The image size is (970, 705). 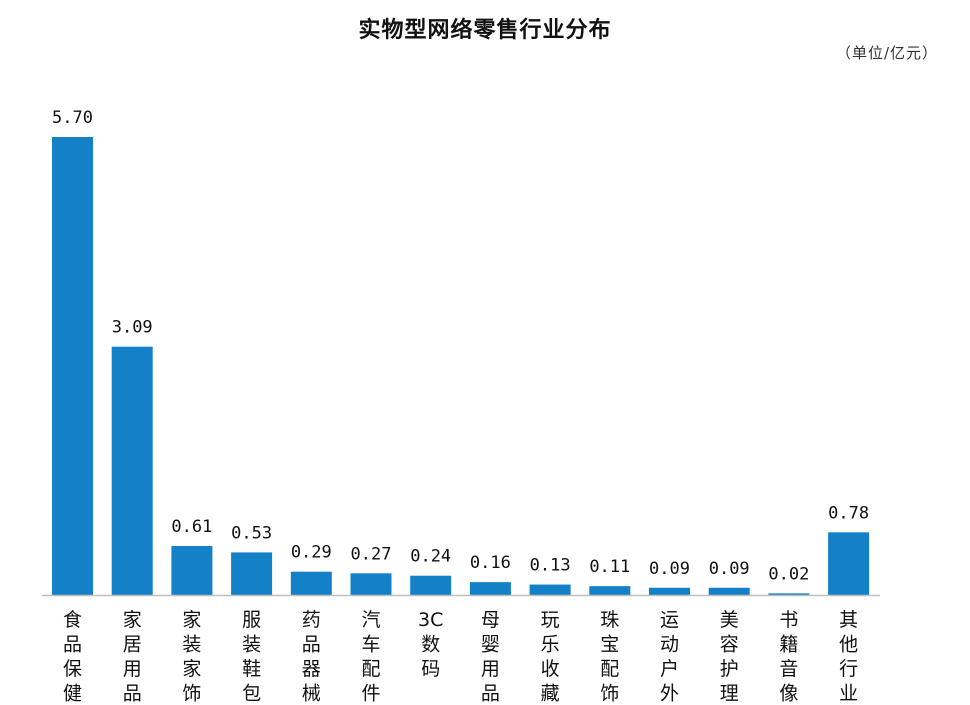 What do you see at coordinates (132, 657) in the screenshot?
I see `category-label-1: 家居用品` at bounding box center [132, 657].